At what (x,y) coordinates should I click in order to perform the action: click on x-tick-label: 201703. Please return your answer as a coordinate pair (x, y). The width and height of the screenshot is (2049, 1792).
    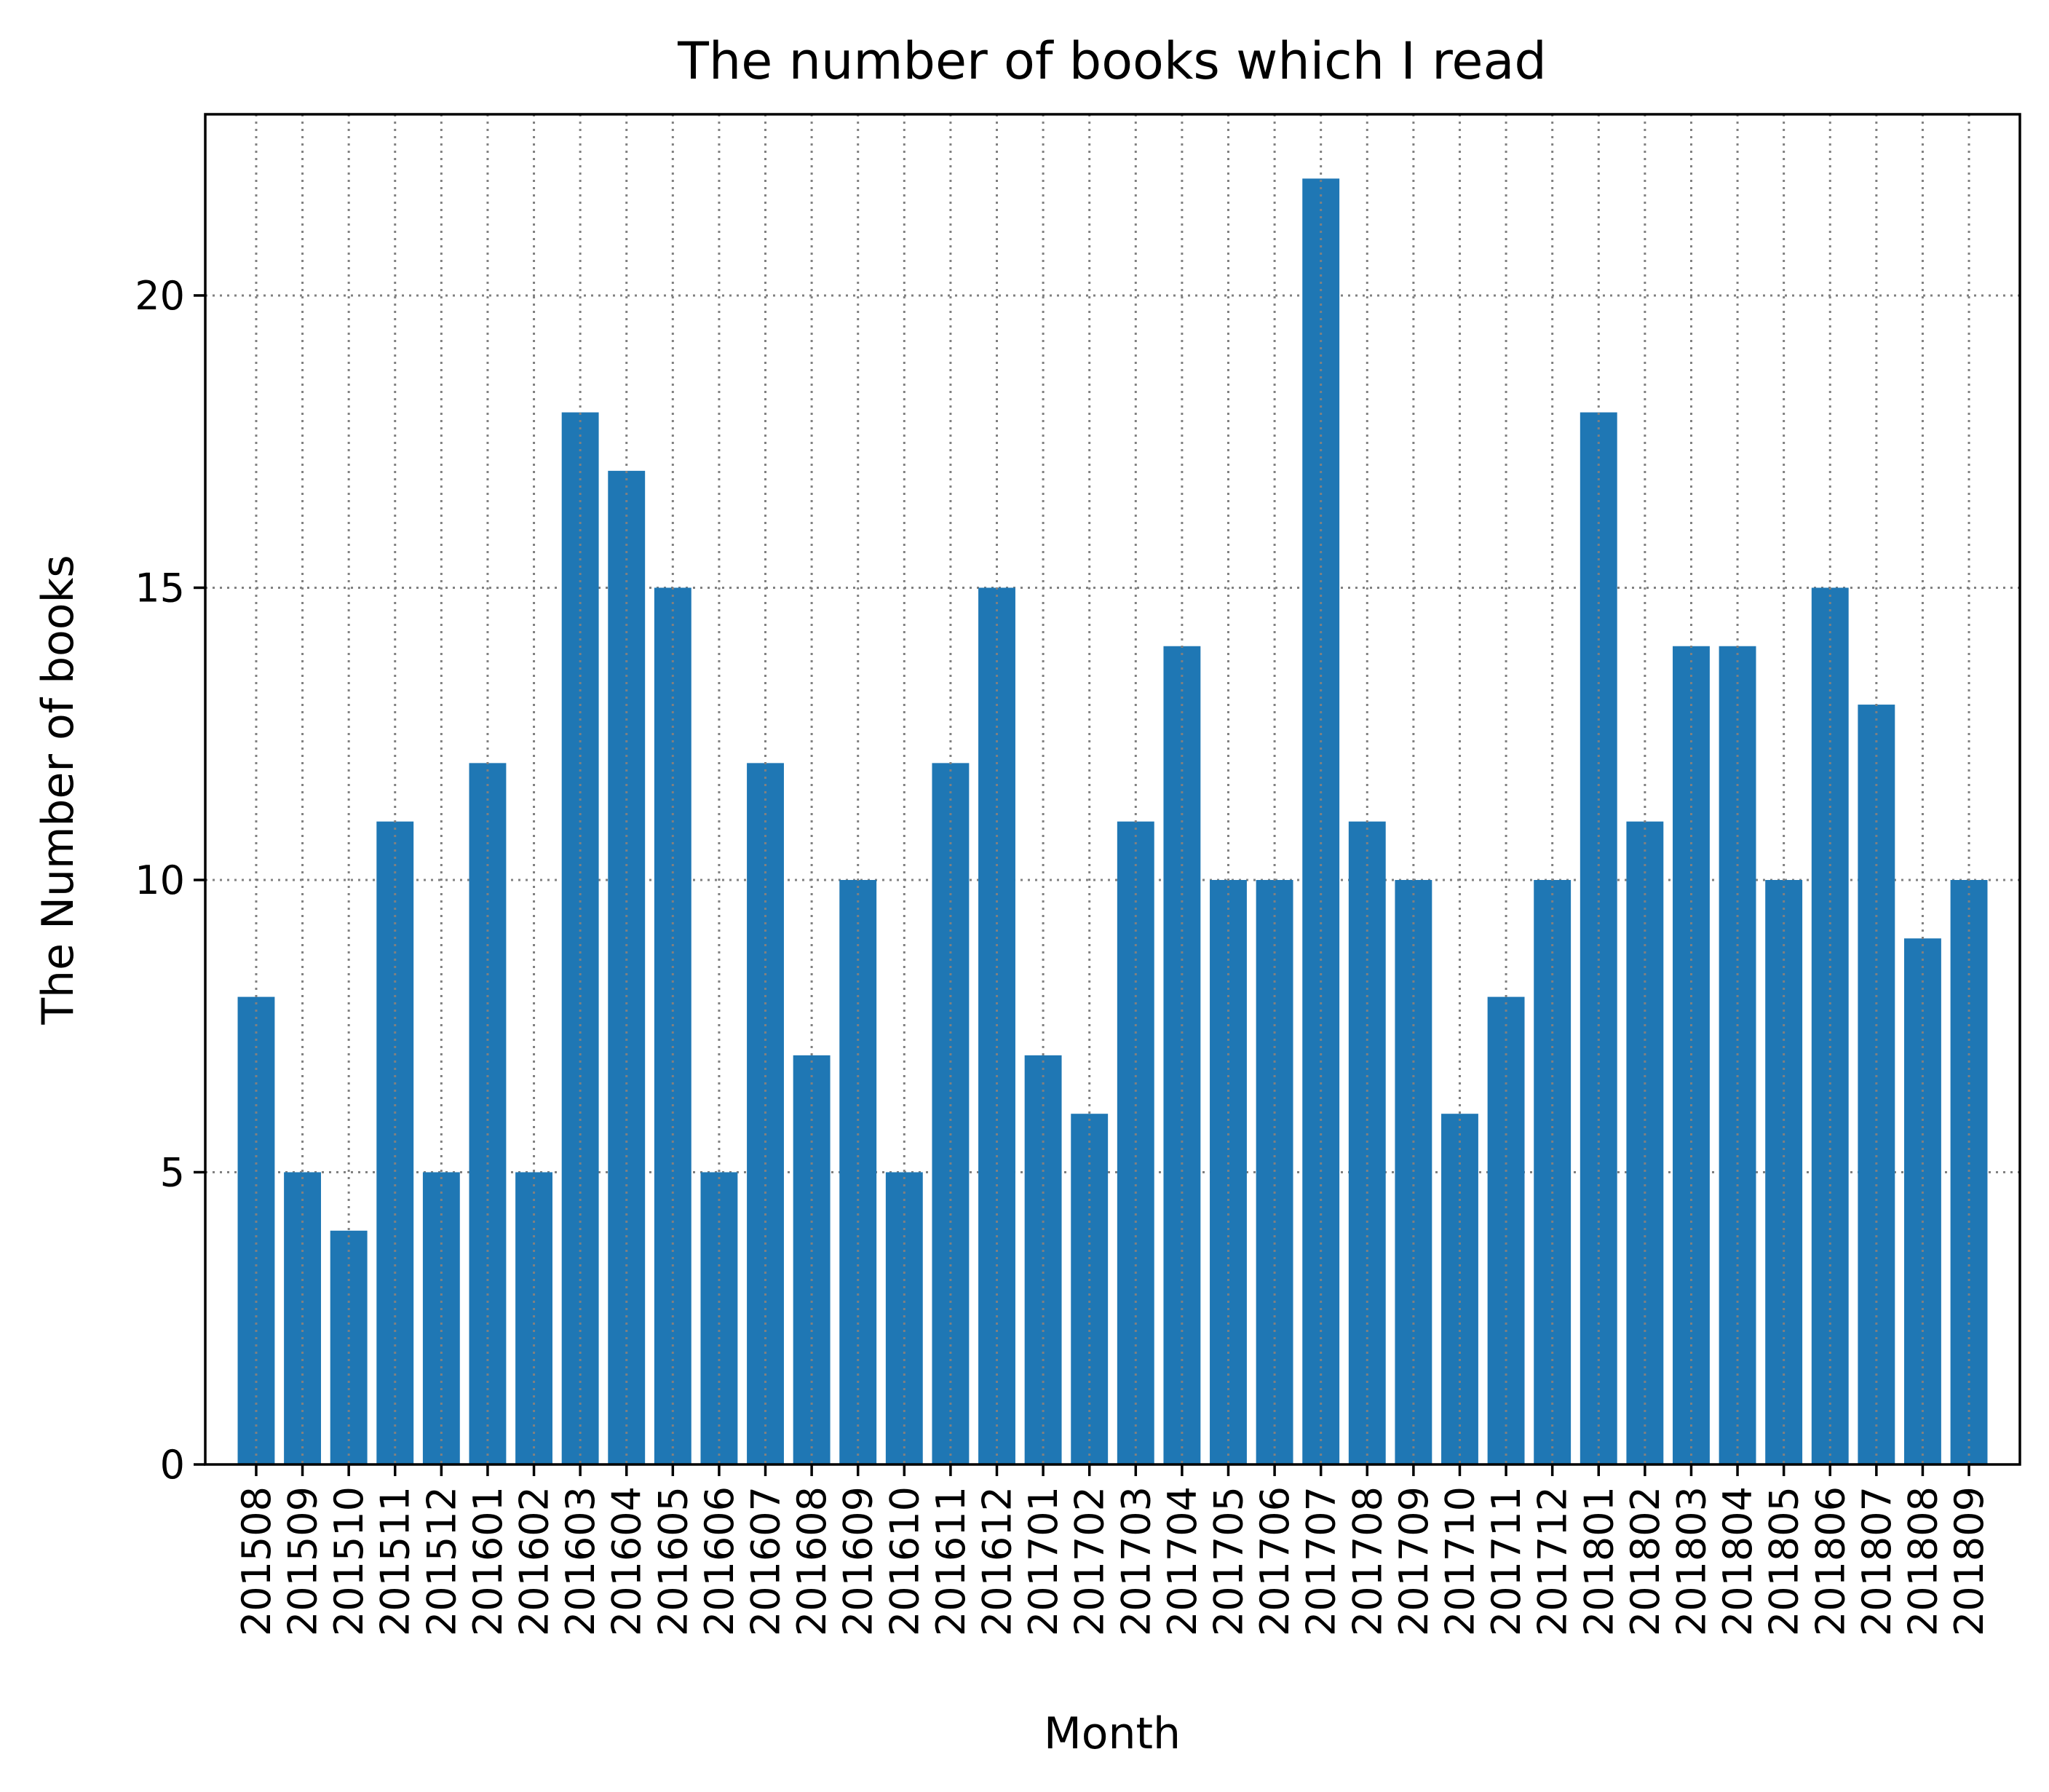
    Looking at the image, I should click on (1136, 1561).